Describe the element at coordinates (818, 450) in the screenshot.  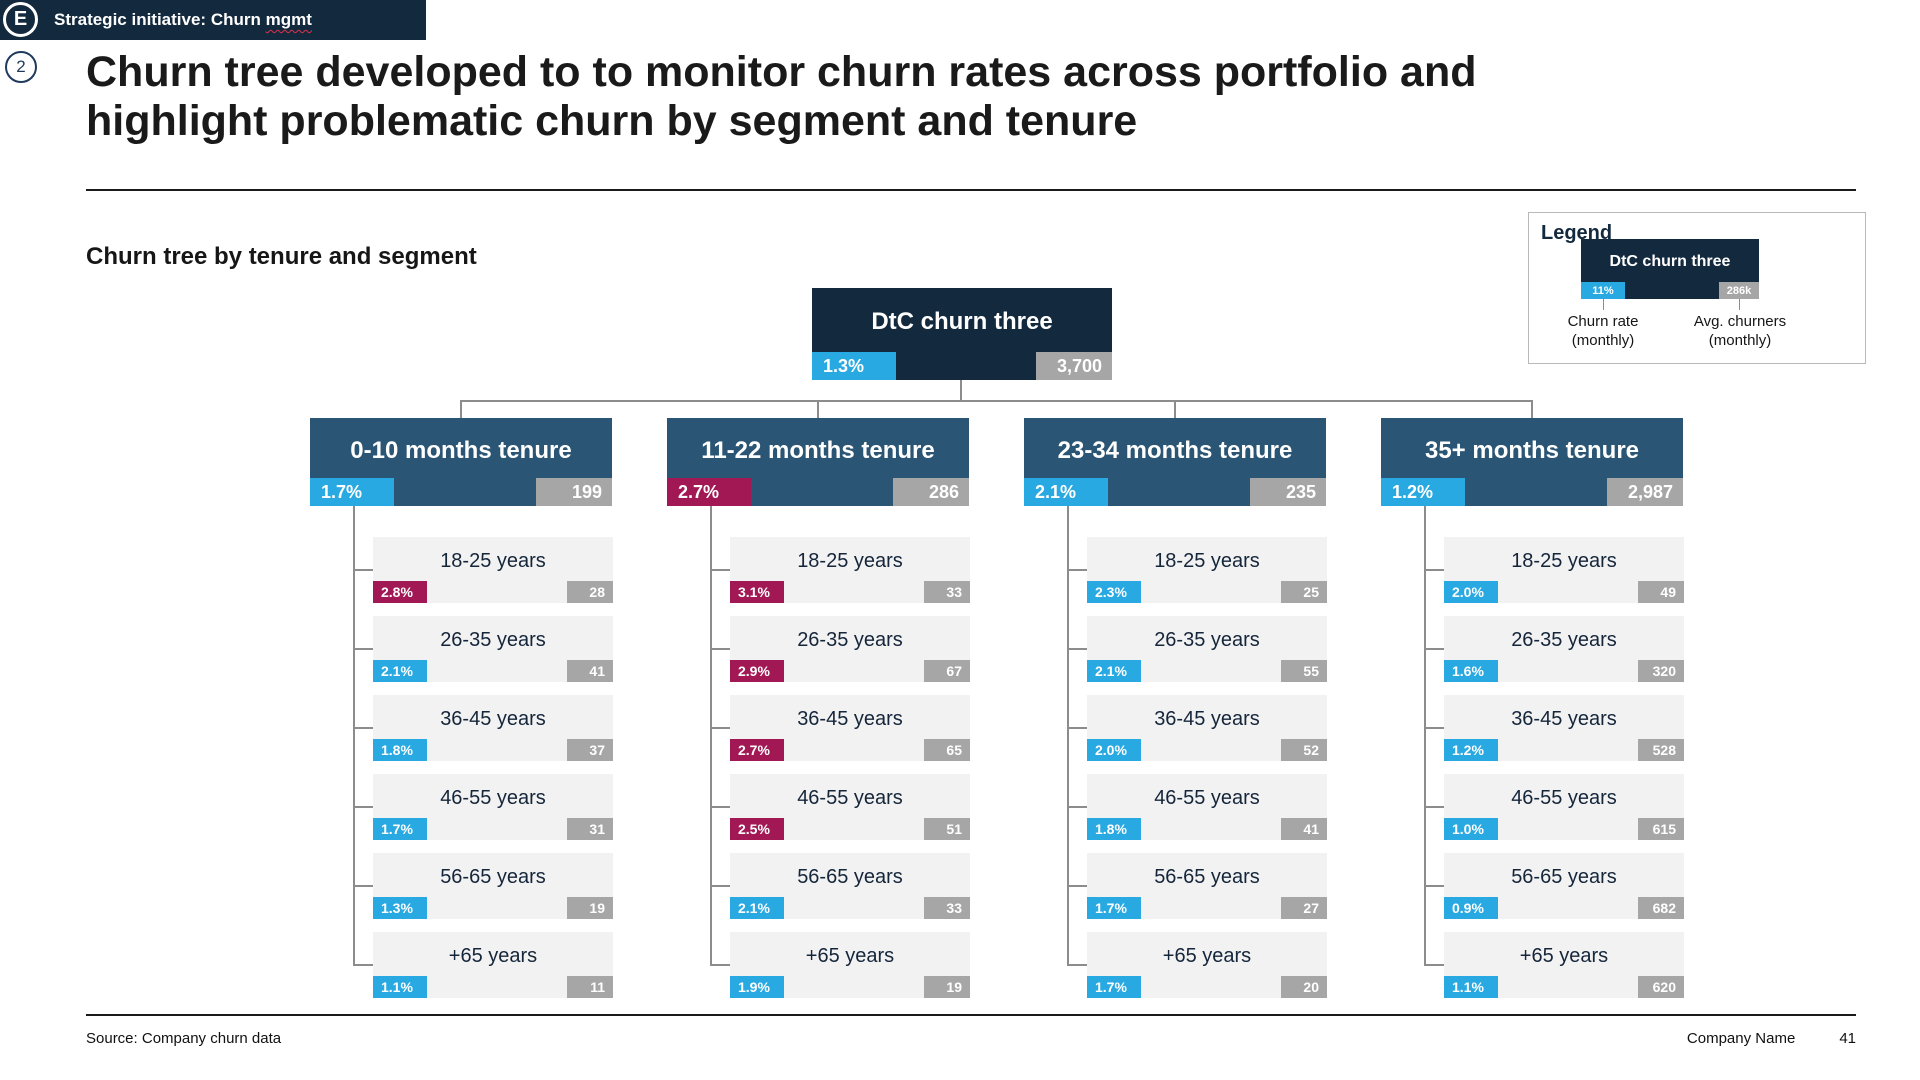
I see `tenure-node-label: 11-22 months tenure` at that location.